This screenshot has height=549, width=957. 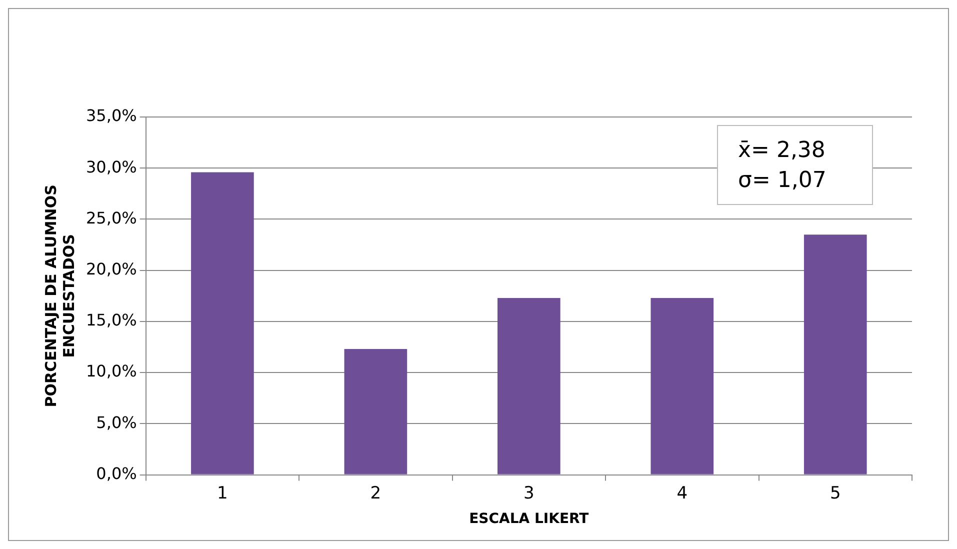 What do you see at coordinates (111, 166) in the screenshot?
I see `y-tick-label: 30,0%` at bounding box center [111, 166].